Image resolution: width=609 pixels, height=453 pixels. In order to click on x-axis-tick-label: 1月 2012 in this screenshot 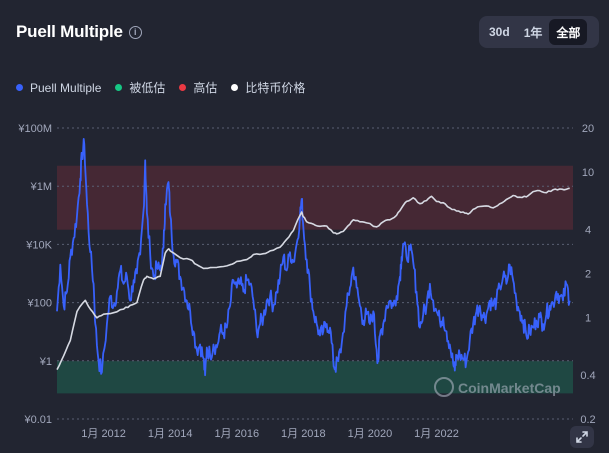, I will do `click(103, 434)`.